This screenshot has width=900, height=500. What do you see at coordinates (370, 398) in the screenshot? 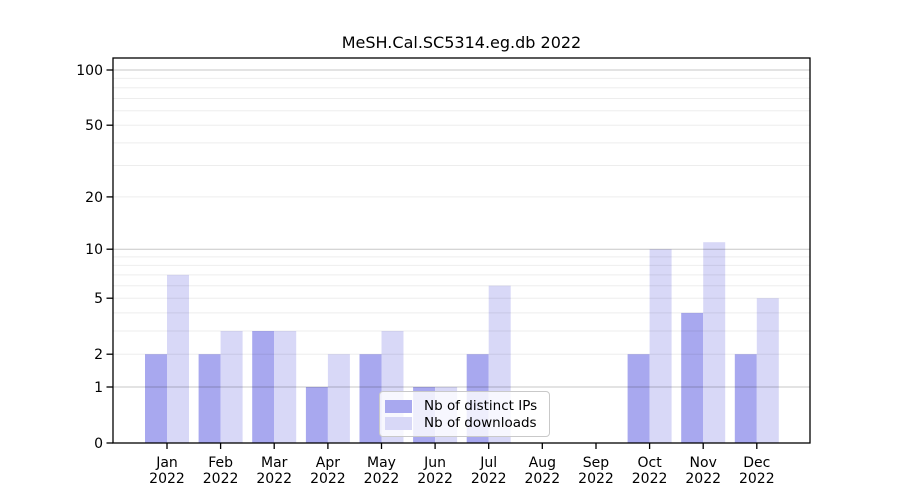
I see `bar-distinct-ips-may` at bounding box center [370, 398].